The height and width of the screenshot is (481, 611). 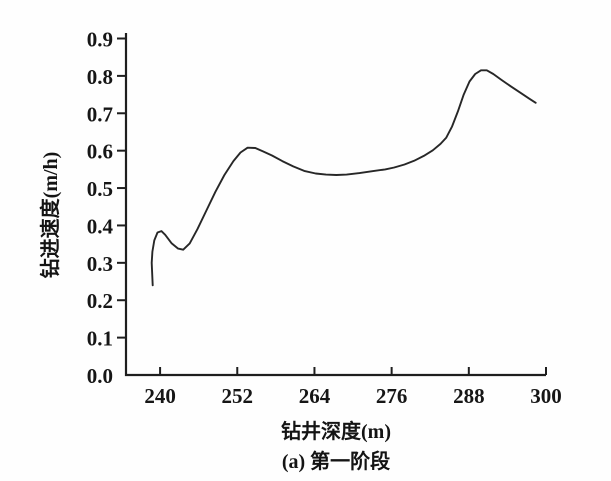 I want to click on y-tick-label: 0.9, so click(x=100, y=40).